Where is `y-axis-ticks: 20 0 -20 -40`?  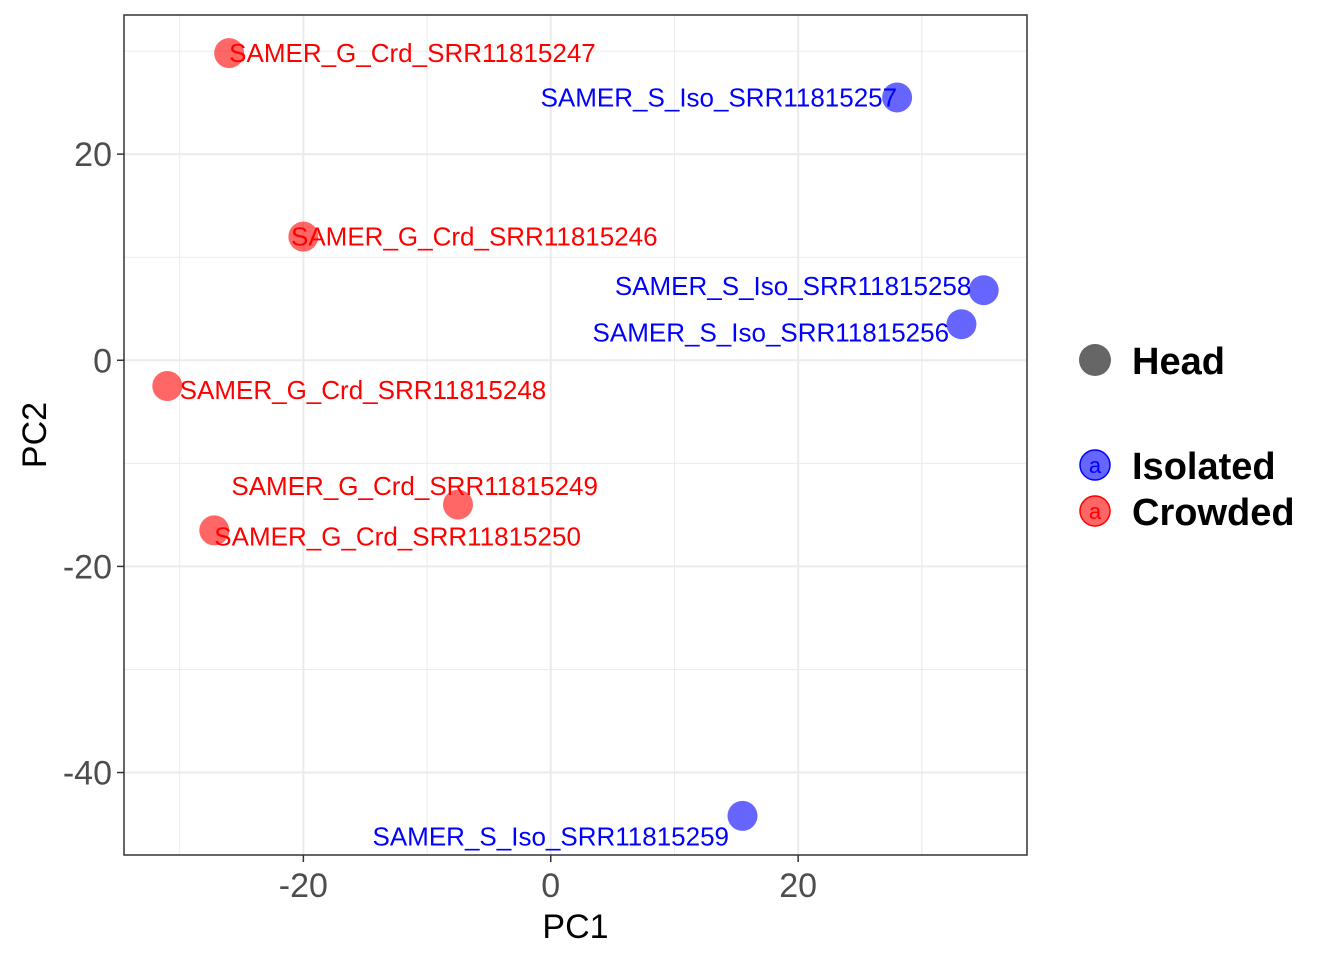 y-axis-ticks: 20 0 -20 -40 is located at coordinates (93, 464).